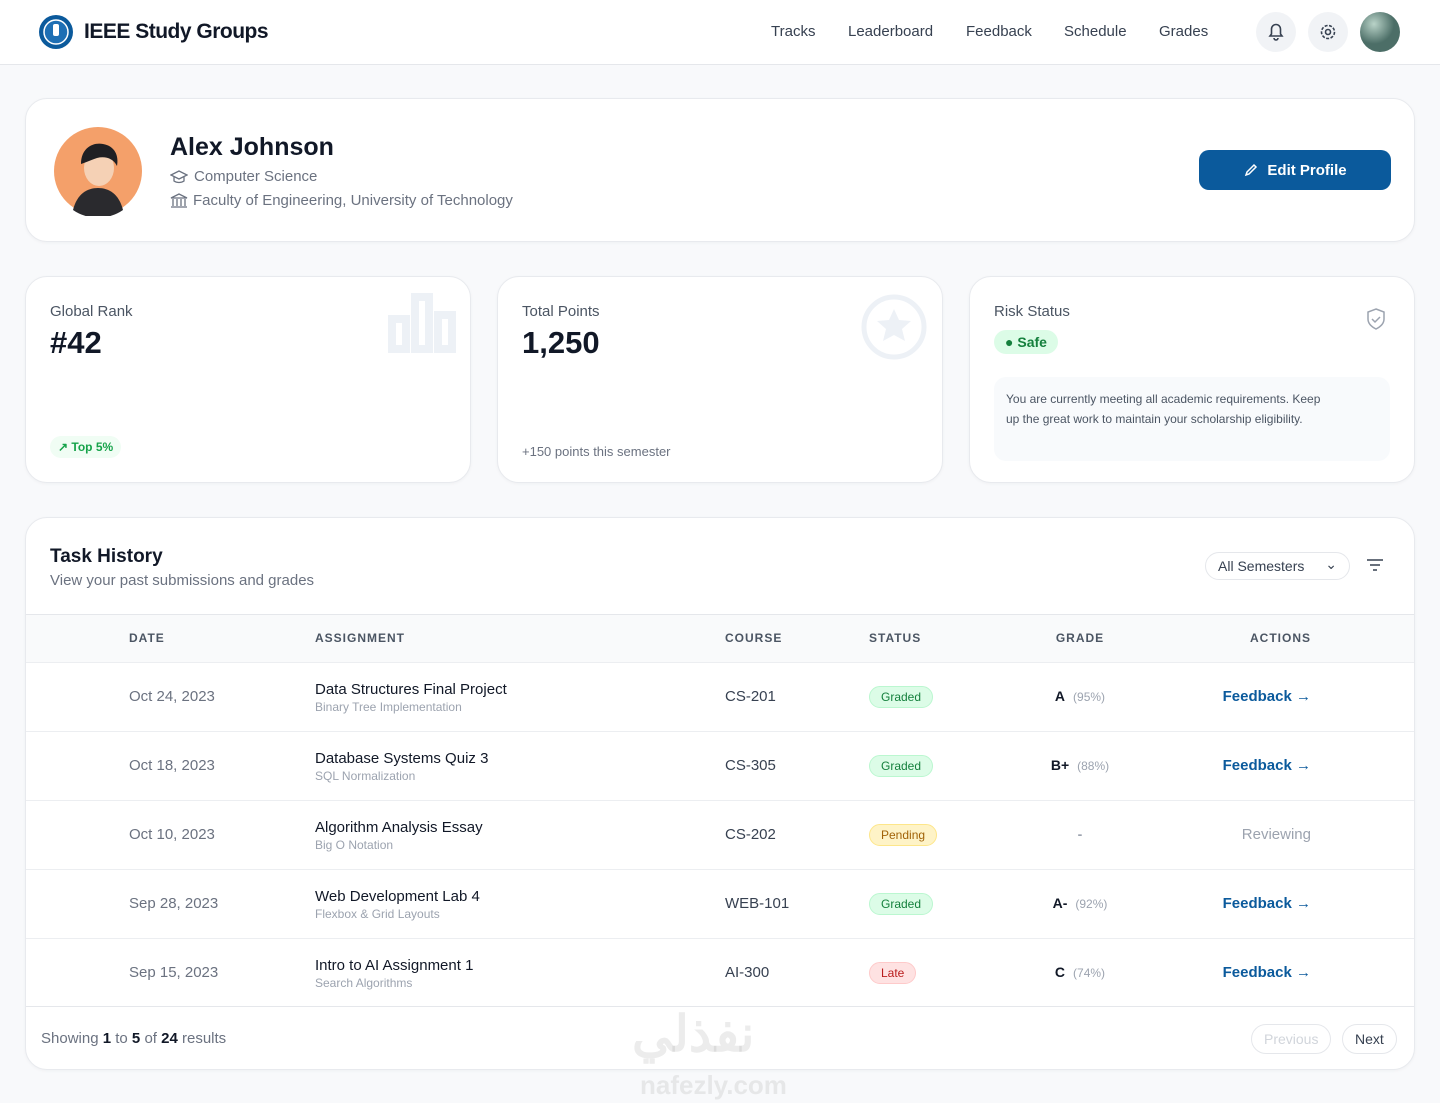 The width and height of the screenshot is (1440, 1103). I want to click on chart-icon, so click(422, 323).